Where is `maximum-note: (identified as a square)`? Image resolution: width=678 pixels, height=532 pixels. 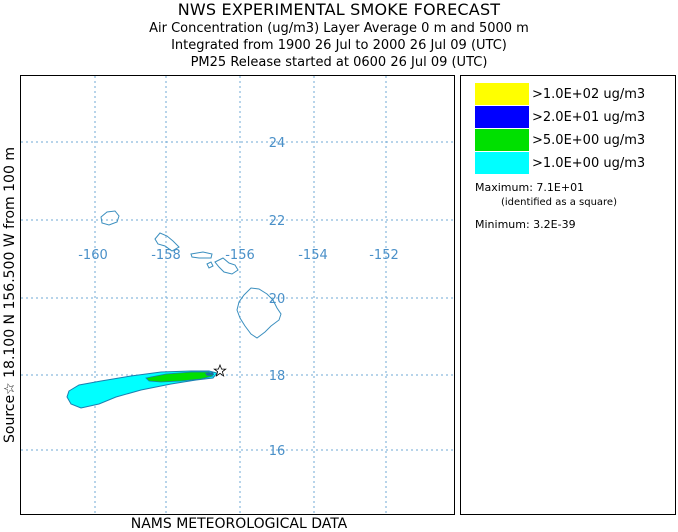 maximum-note: (identified as a square) is located at coordinates (559, 202).